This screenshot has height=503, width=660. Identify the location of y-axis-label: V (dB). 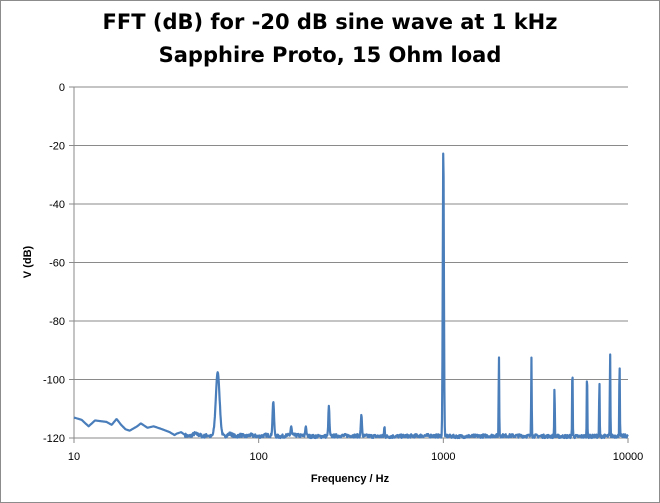
(28, 261).